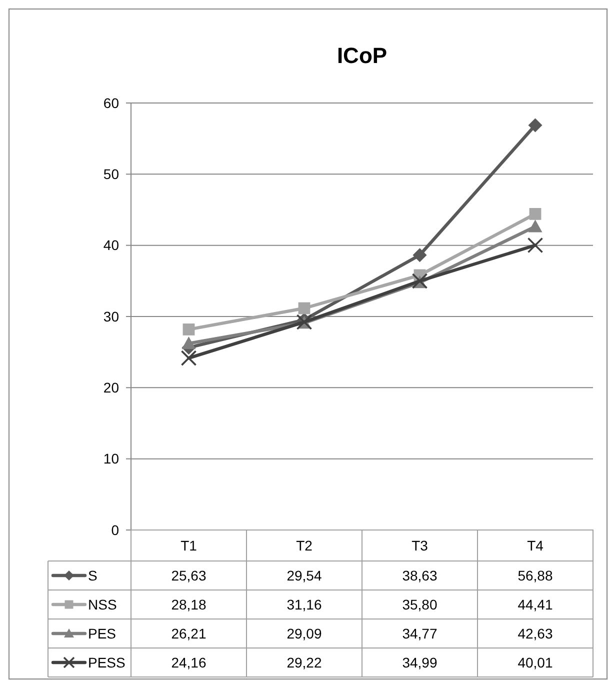 The width and height of the screenshot is (608, 680). I want to click on y-tick-label: 60, so click(111, 102).